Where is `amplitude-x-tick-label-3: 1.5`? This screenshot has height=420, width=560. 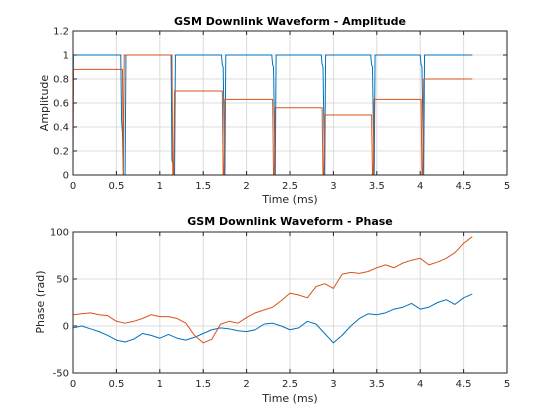 amplitude-x-tick-label-3: 1.5 is located at coordinates (203, 186).